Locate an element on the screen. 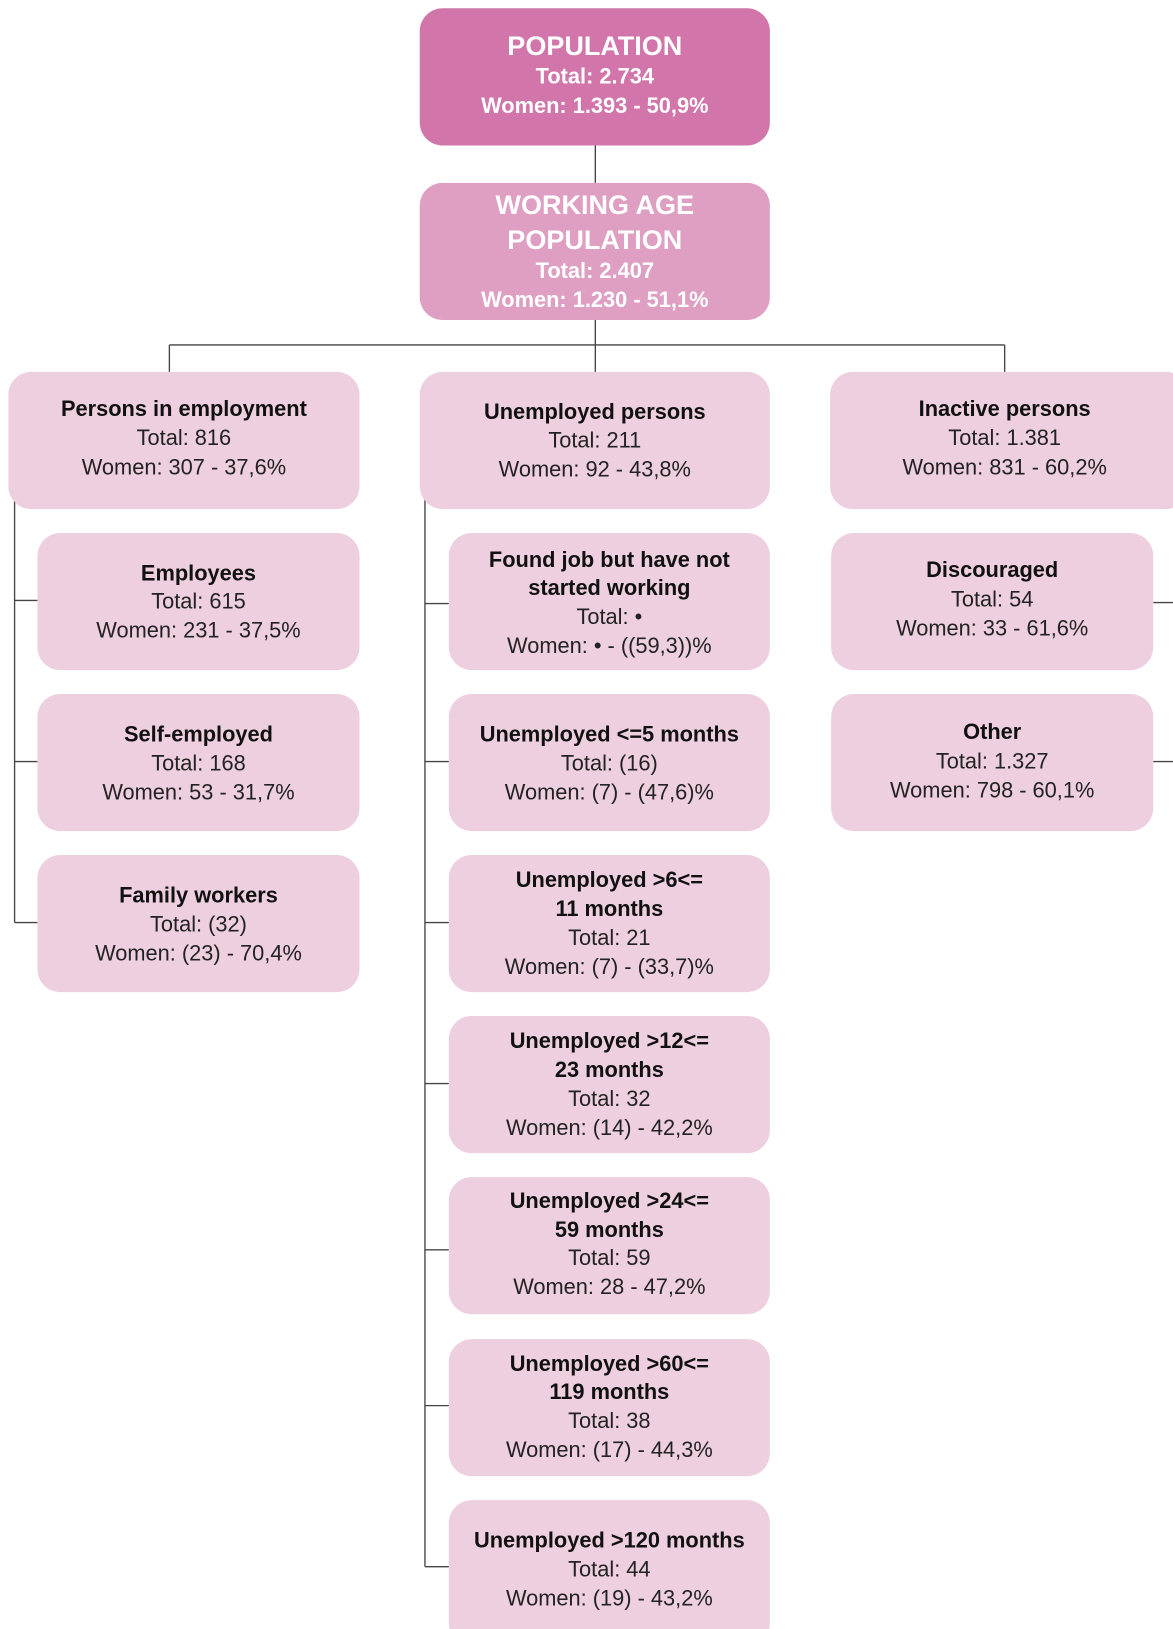 This screenshot has width=1173, height=1629. node-total: Total: 1.381 is located at coordinates (1004, 437).